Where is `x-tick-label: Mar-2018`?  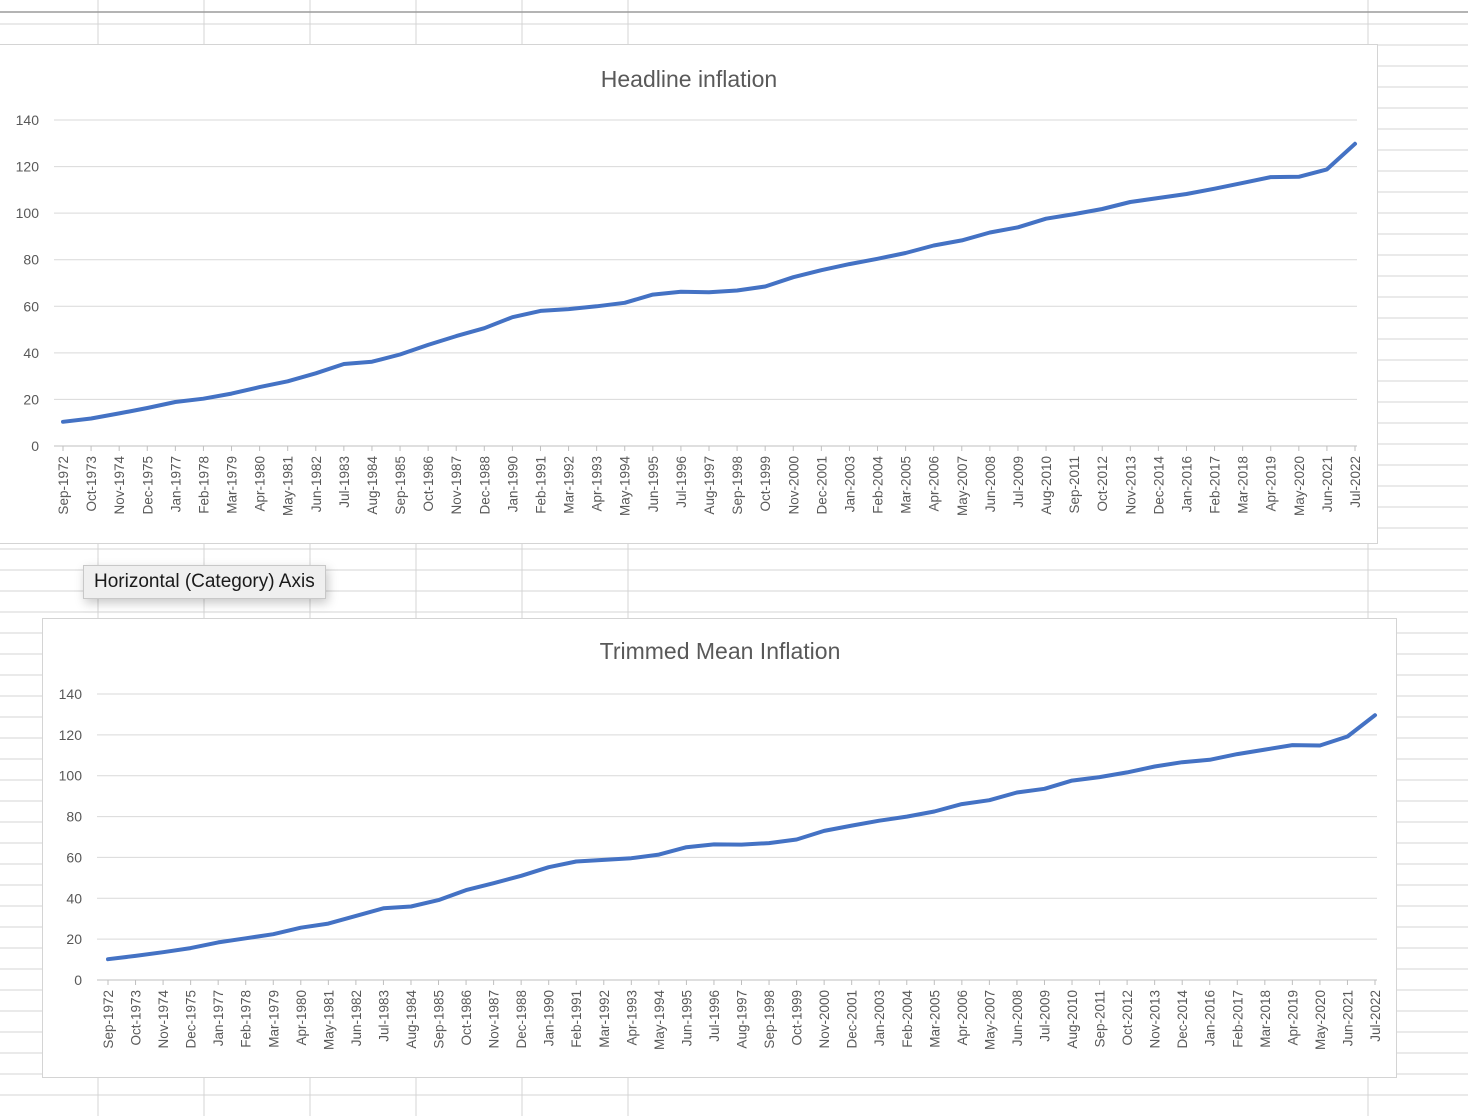
x-tick-label: Mar-2018 is located at coordinates (1265, 1019).